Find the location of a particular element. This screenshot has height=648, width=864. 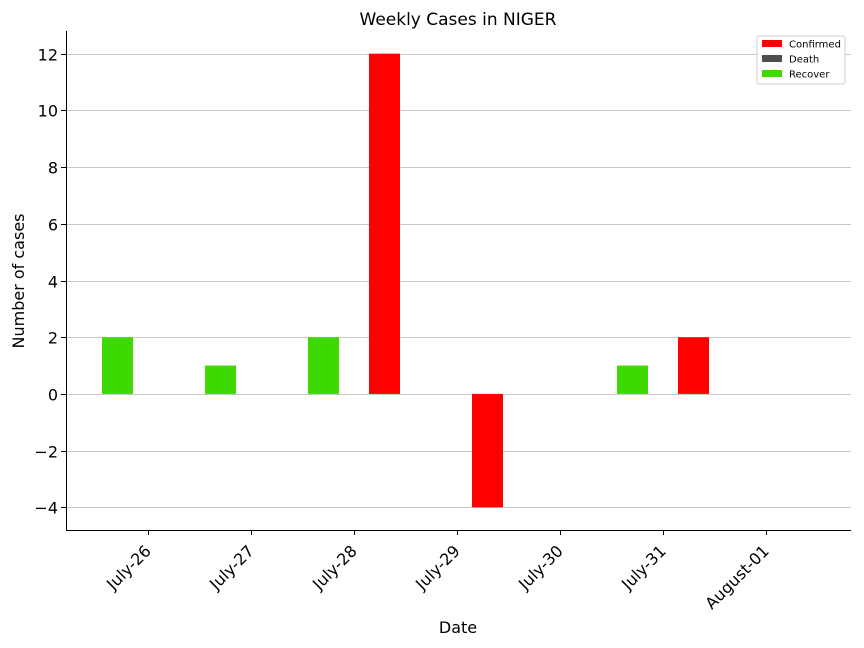

y-tick-label: 0 is located at coordinates (53, 395).